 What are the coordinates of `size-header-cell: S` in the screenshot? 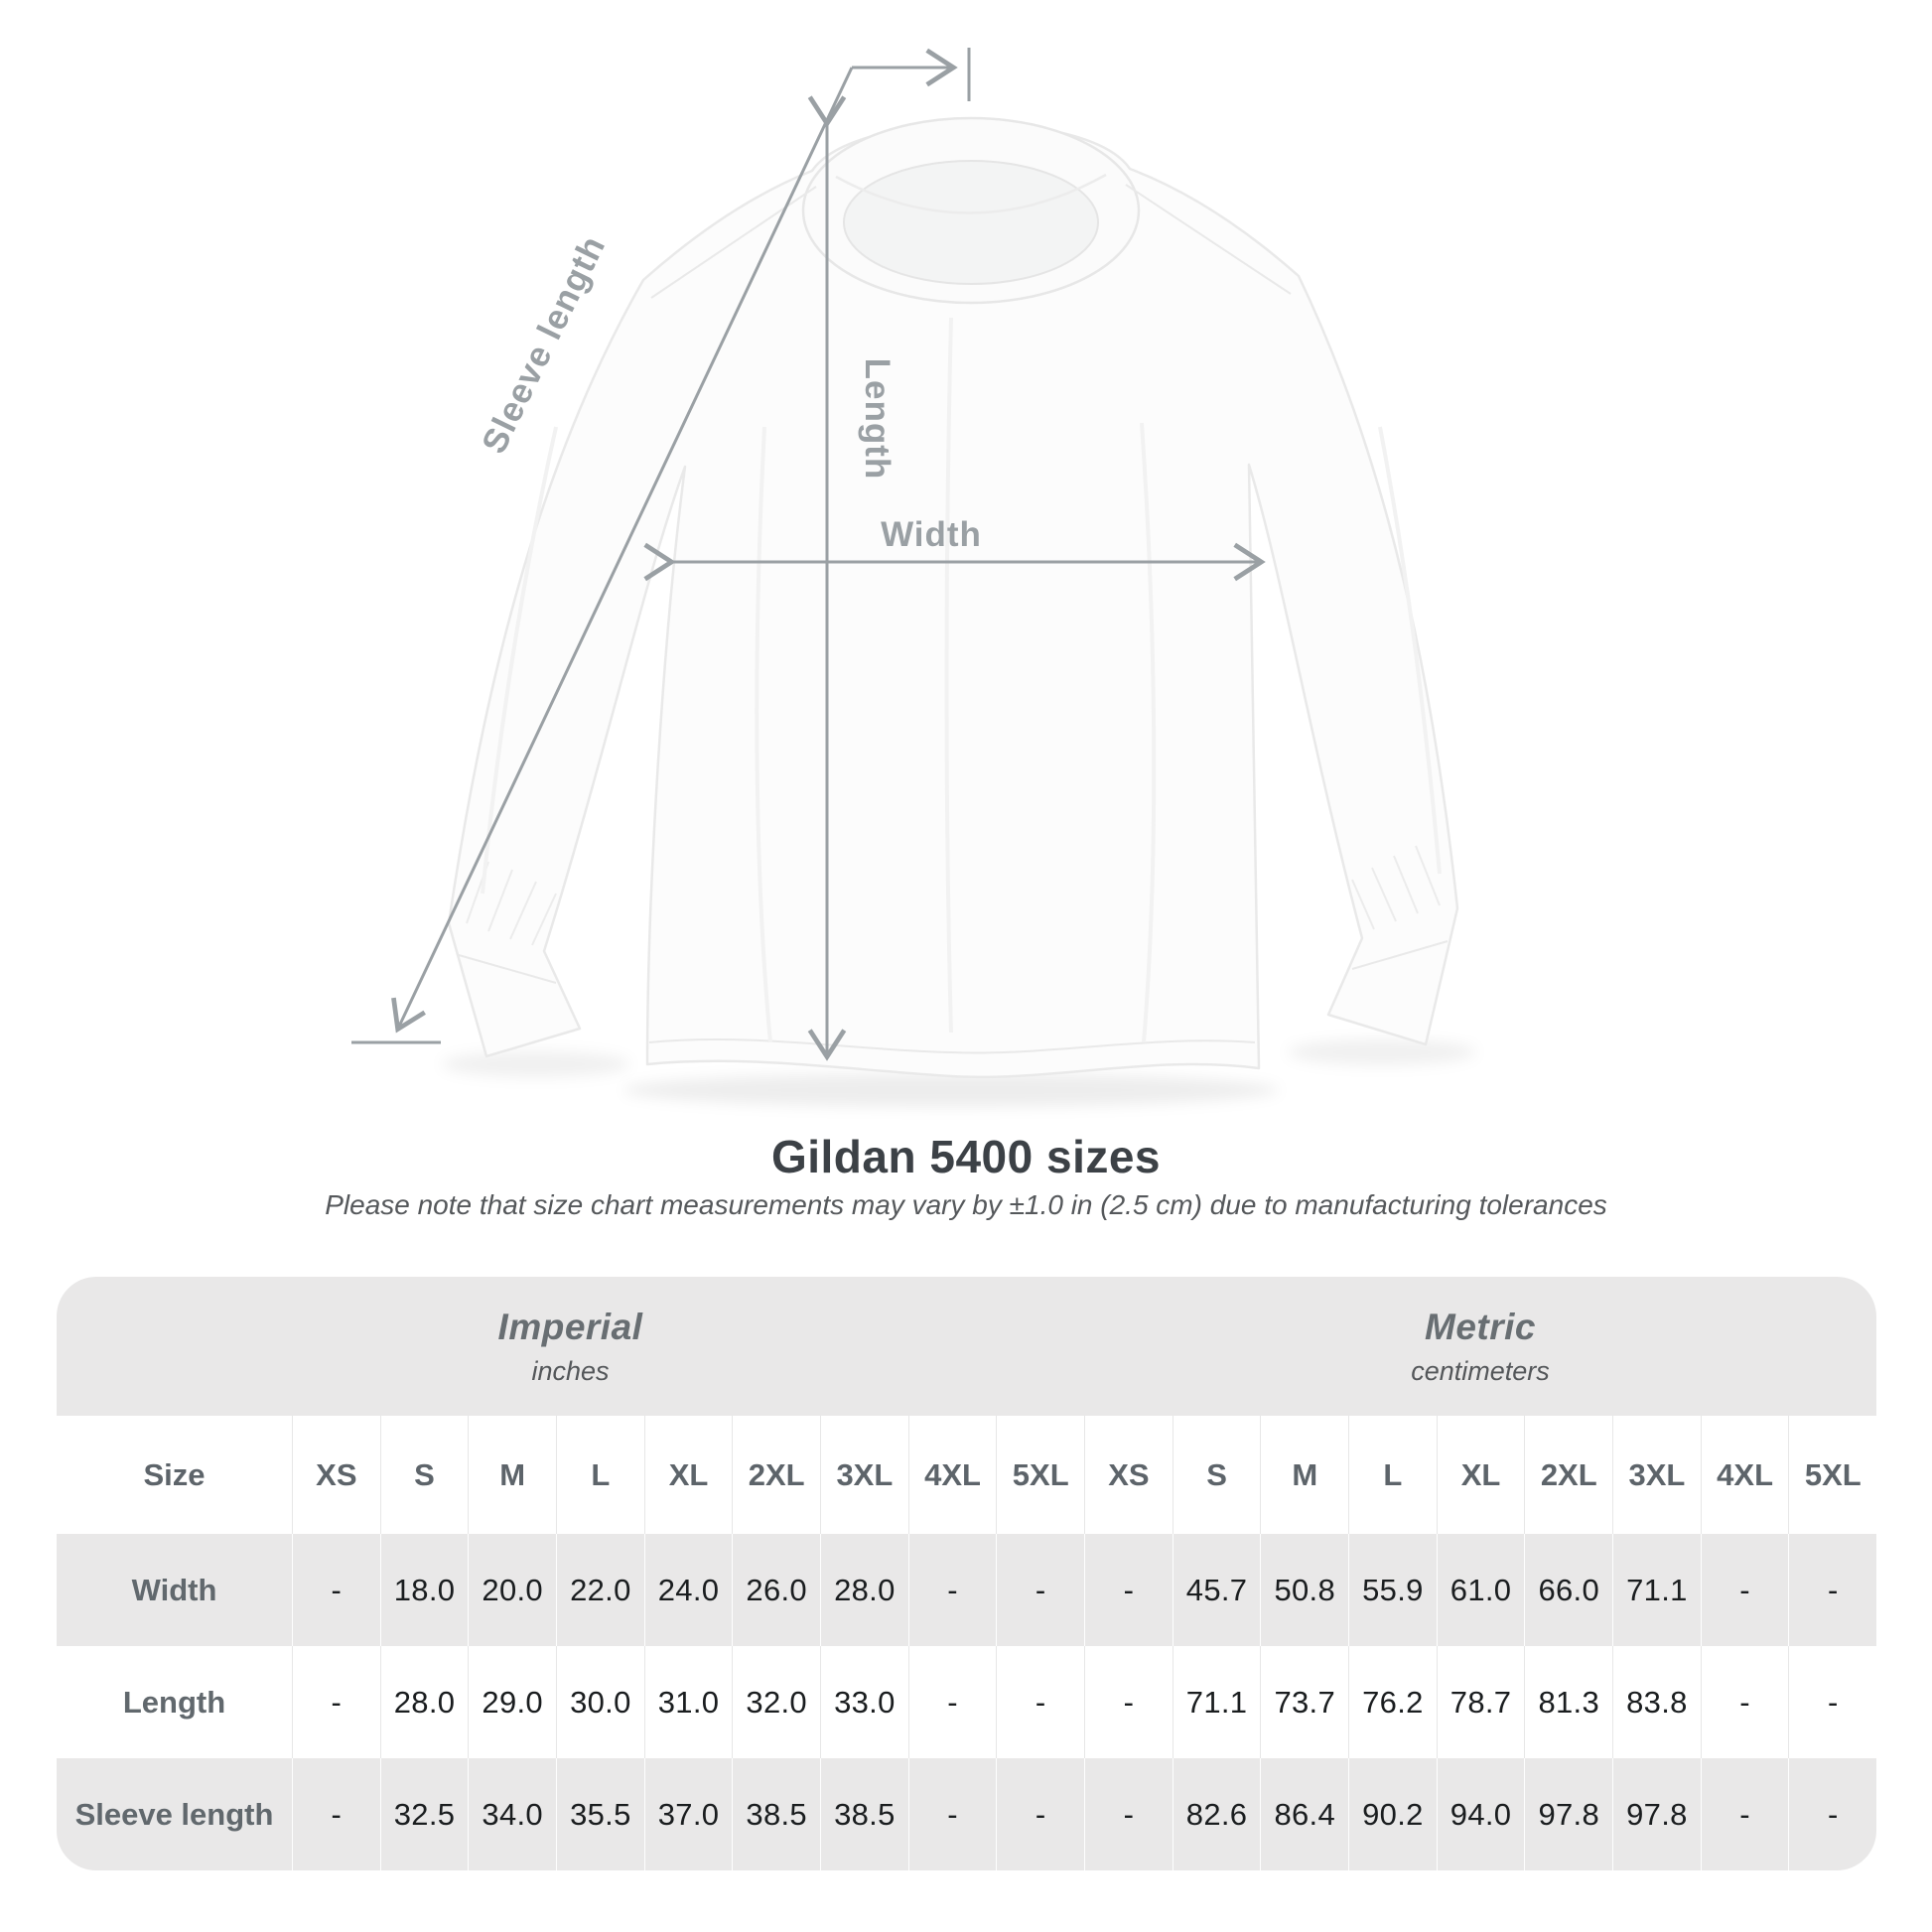 It's located at (424, 1475).